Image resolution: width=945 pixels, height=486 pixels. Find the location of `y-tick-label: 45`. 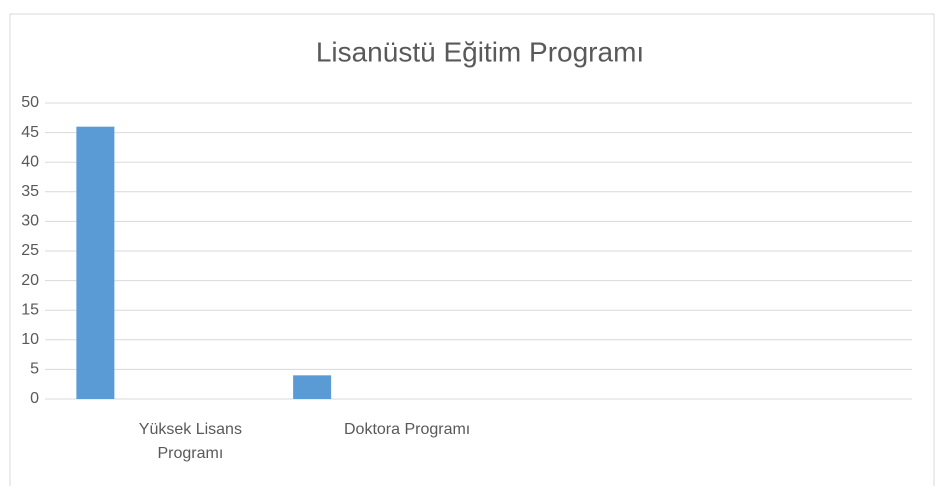

y-tick-label: 45 is located at coordinates (30, 132).